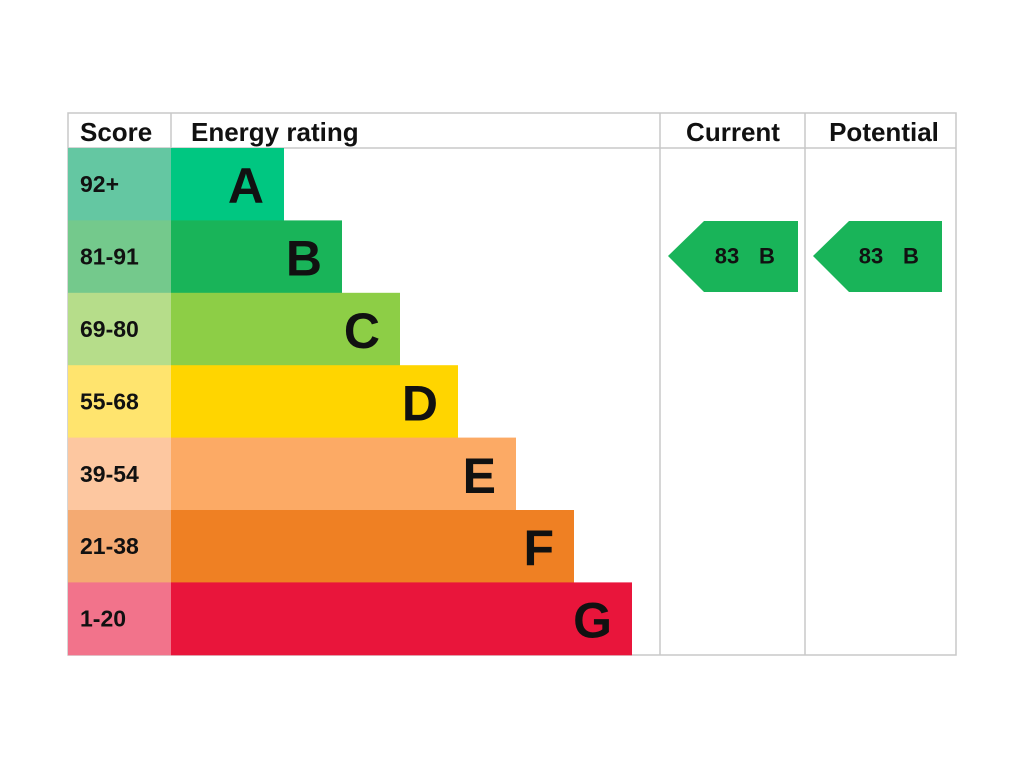 The width and height of the screenshot is (1024, 768). What do you see at coordinates (479, 476) in the screenshot?
I see `rating-letter: E` at bounding box center [479, 476].